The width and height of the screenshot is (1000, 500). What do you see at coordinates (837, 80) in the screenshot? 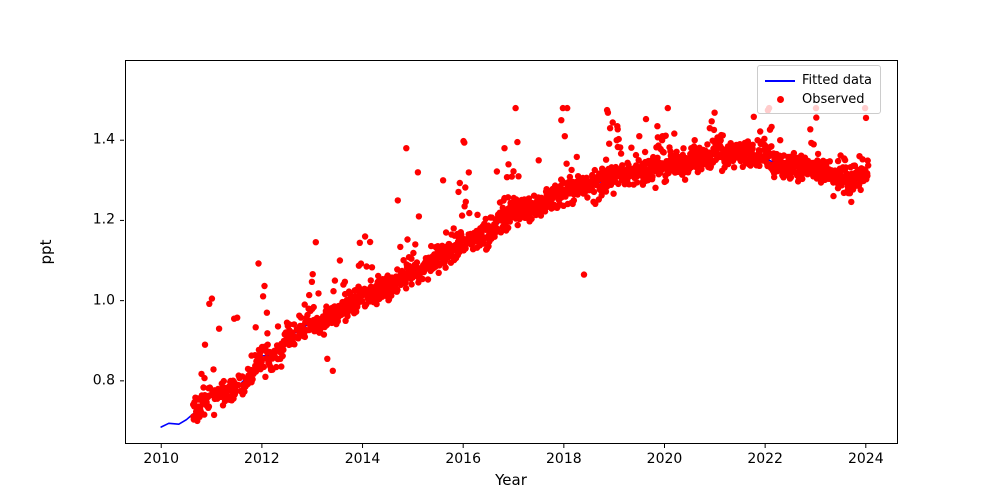
I see `legend-label: Fitted data` at bounding box center [837, 80].